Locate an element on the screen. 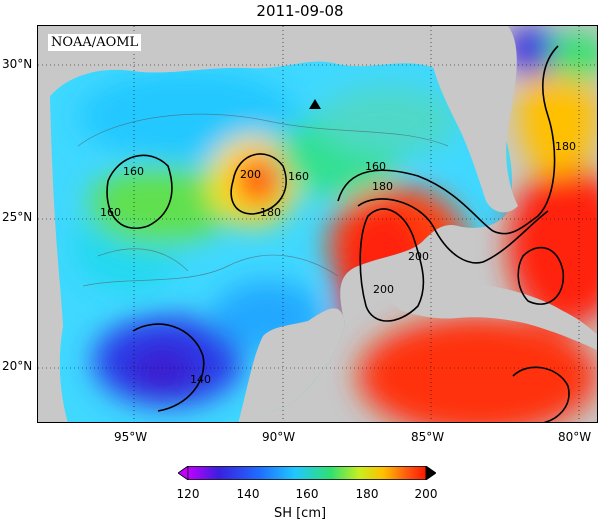 Image resolution: width=600 pixels, height=523 pixels. lon-label: 95°W is located at coordinates (131, 437).